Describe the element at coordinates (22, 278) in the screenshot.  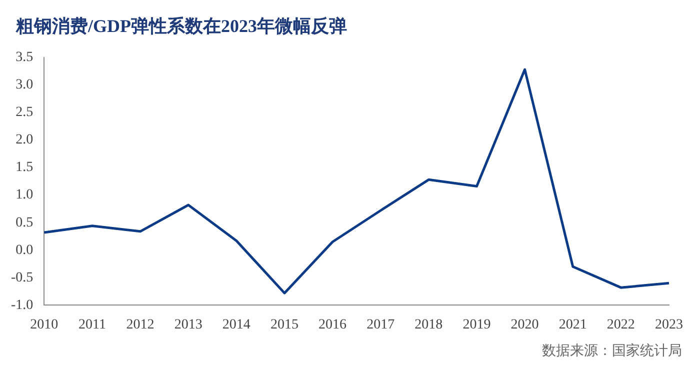
I see `y-tick-label: -0.5` at that location.